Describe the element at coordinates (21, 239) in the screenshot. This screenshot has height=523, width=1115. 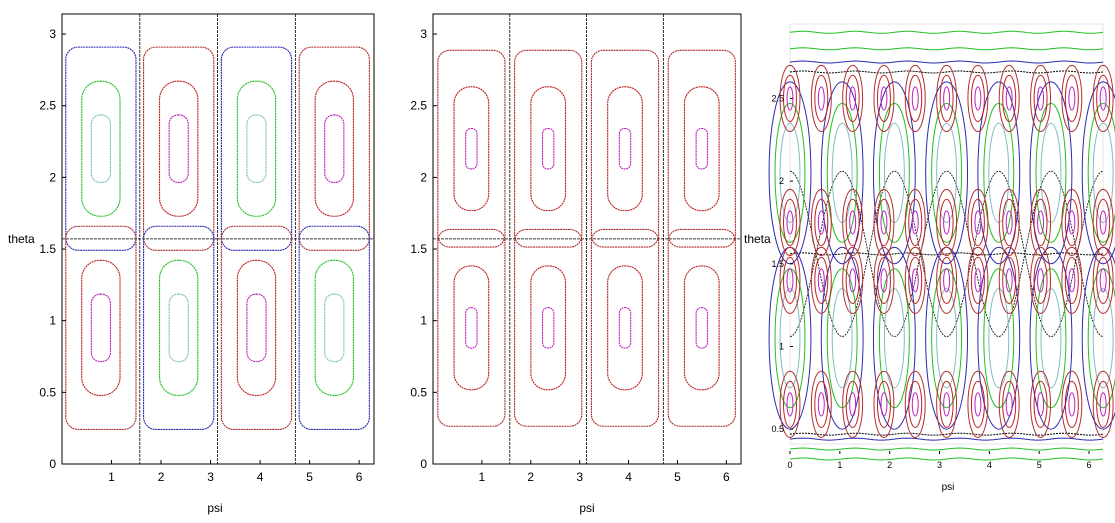
I see `y-axis-label: theta` at that location.